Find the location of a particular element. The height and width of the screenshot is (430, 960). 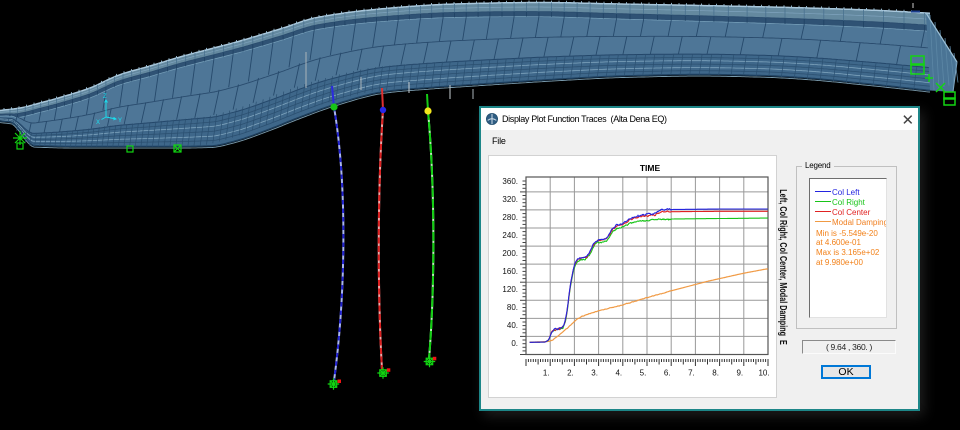

svg-text: X is located at coordinates (98, 123).